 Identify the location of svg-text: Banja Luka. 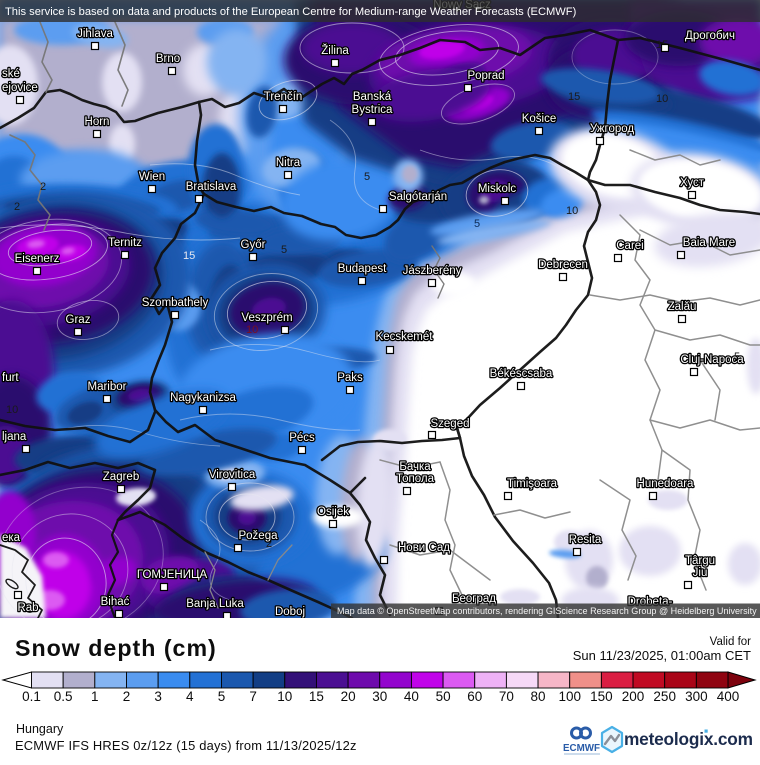
(215, 604).